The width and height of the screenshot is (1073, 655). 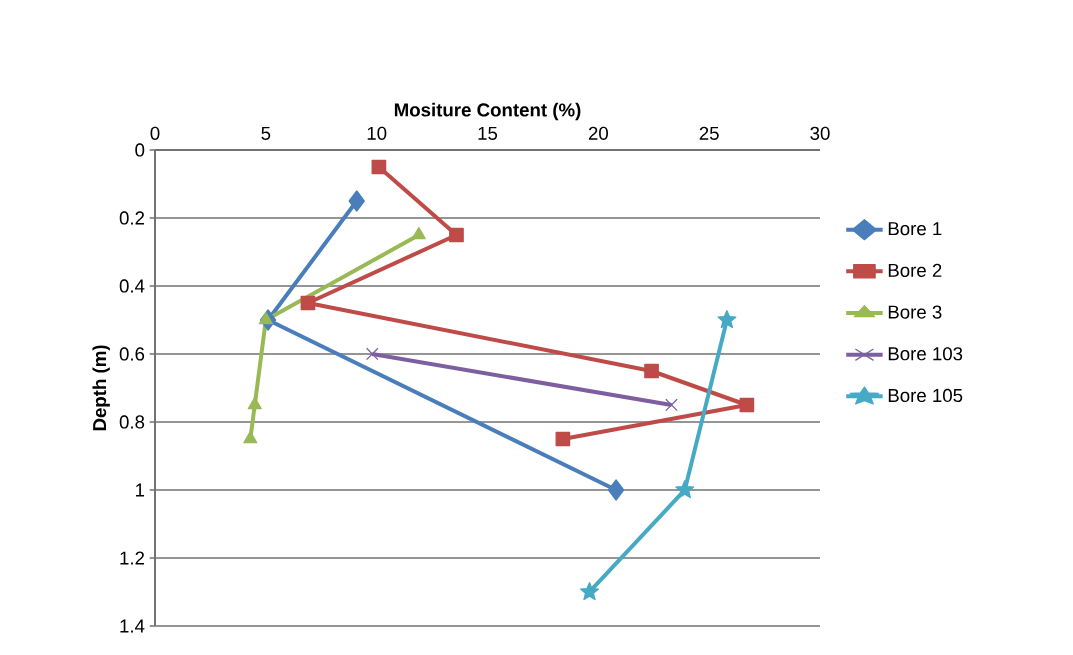 What do you see at coordinates (488, 133) in the screenshot?
I see `x-tick-label: 15` at bounding box center [488, 133].